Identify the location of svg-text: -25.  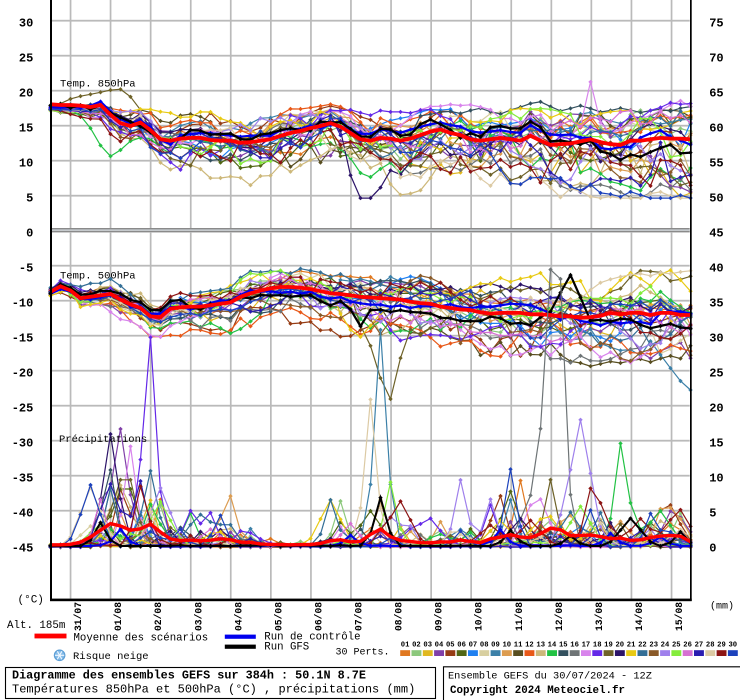
(23, 409).